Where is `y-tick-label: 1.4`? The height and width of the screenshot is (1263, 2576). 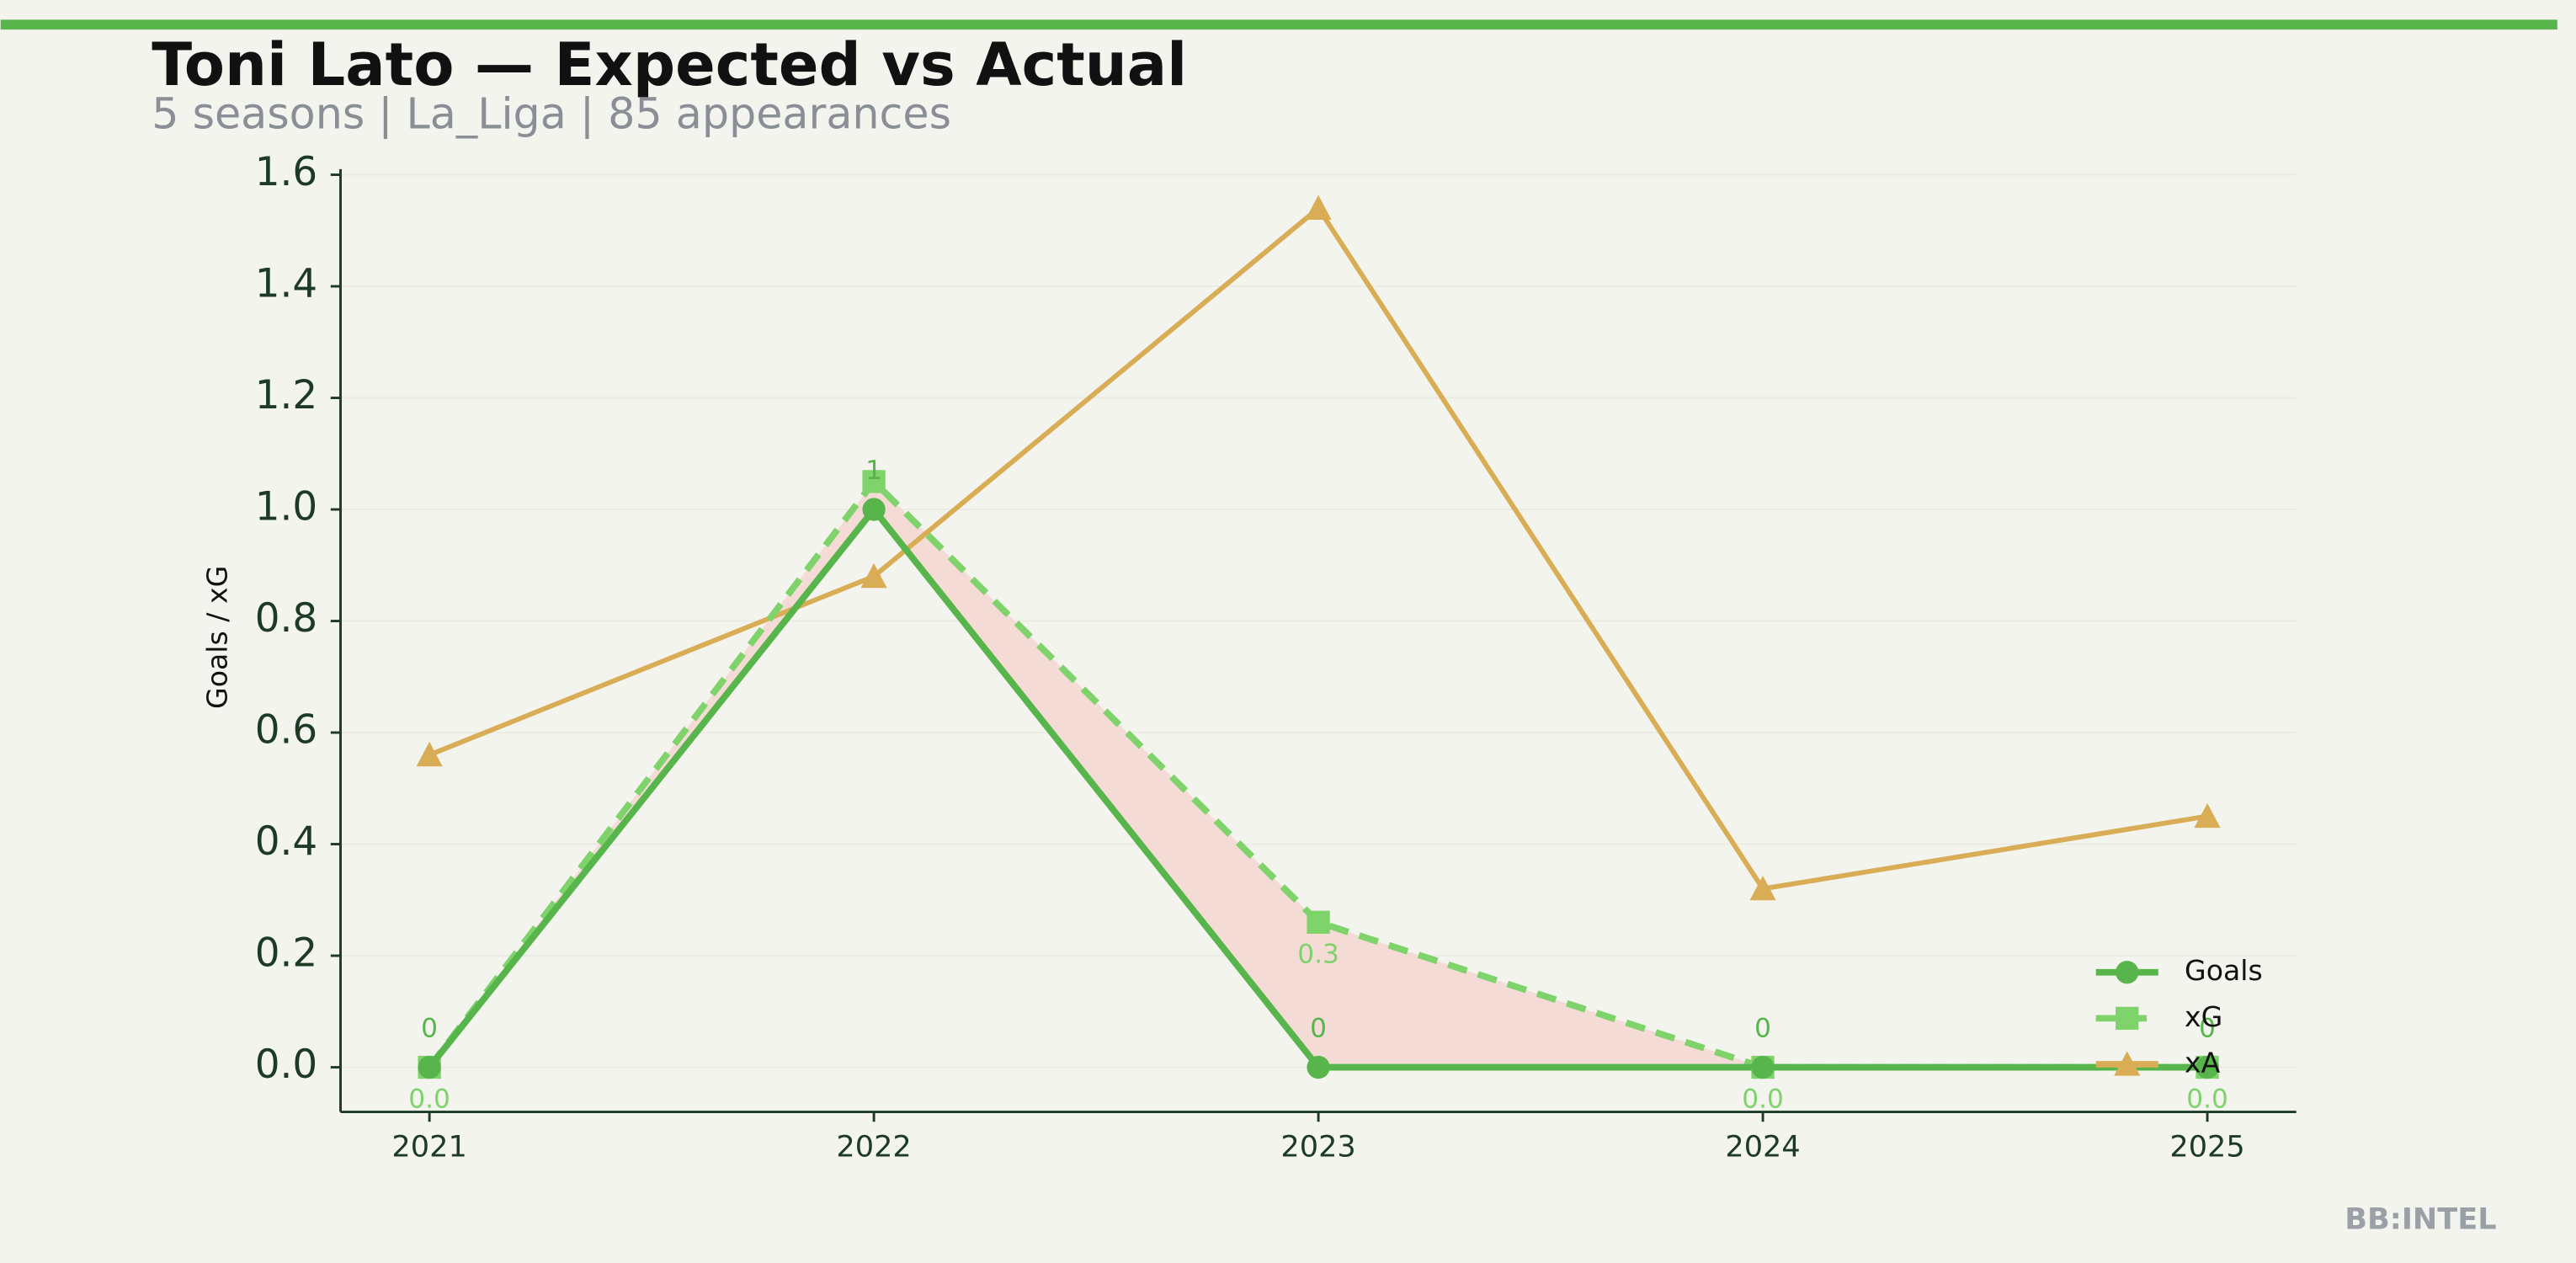 y-tick-label: 1.4 is located at coordinates (286, 284).